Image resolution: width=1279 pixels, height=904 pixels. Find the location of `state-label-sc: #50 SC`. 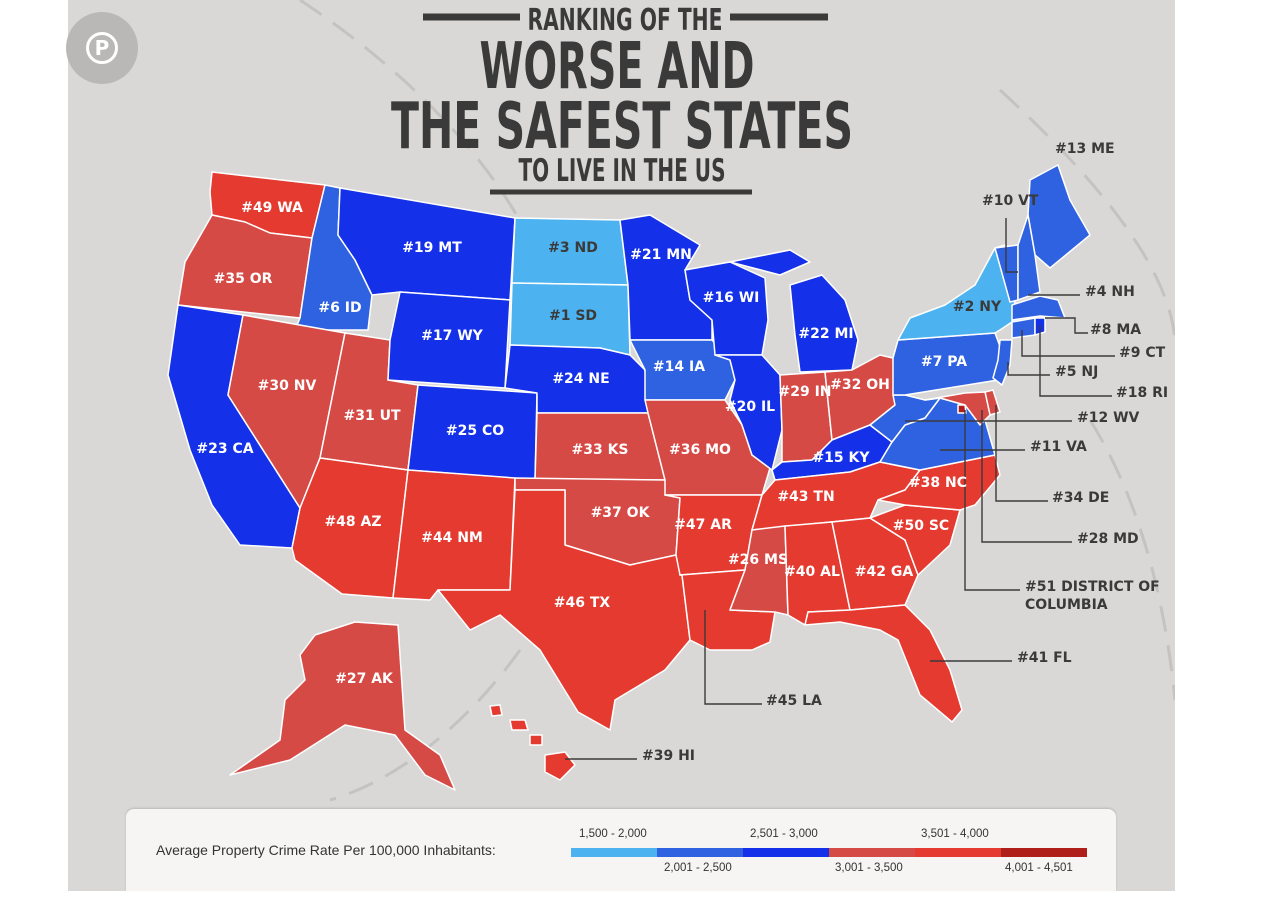

state-label-sc: #50 SC is located at coordinates (921, 526).